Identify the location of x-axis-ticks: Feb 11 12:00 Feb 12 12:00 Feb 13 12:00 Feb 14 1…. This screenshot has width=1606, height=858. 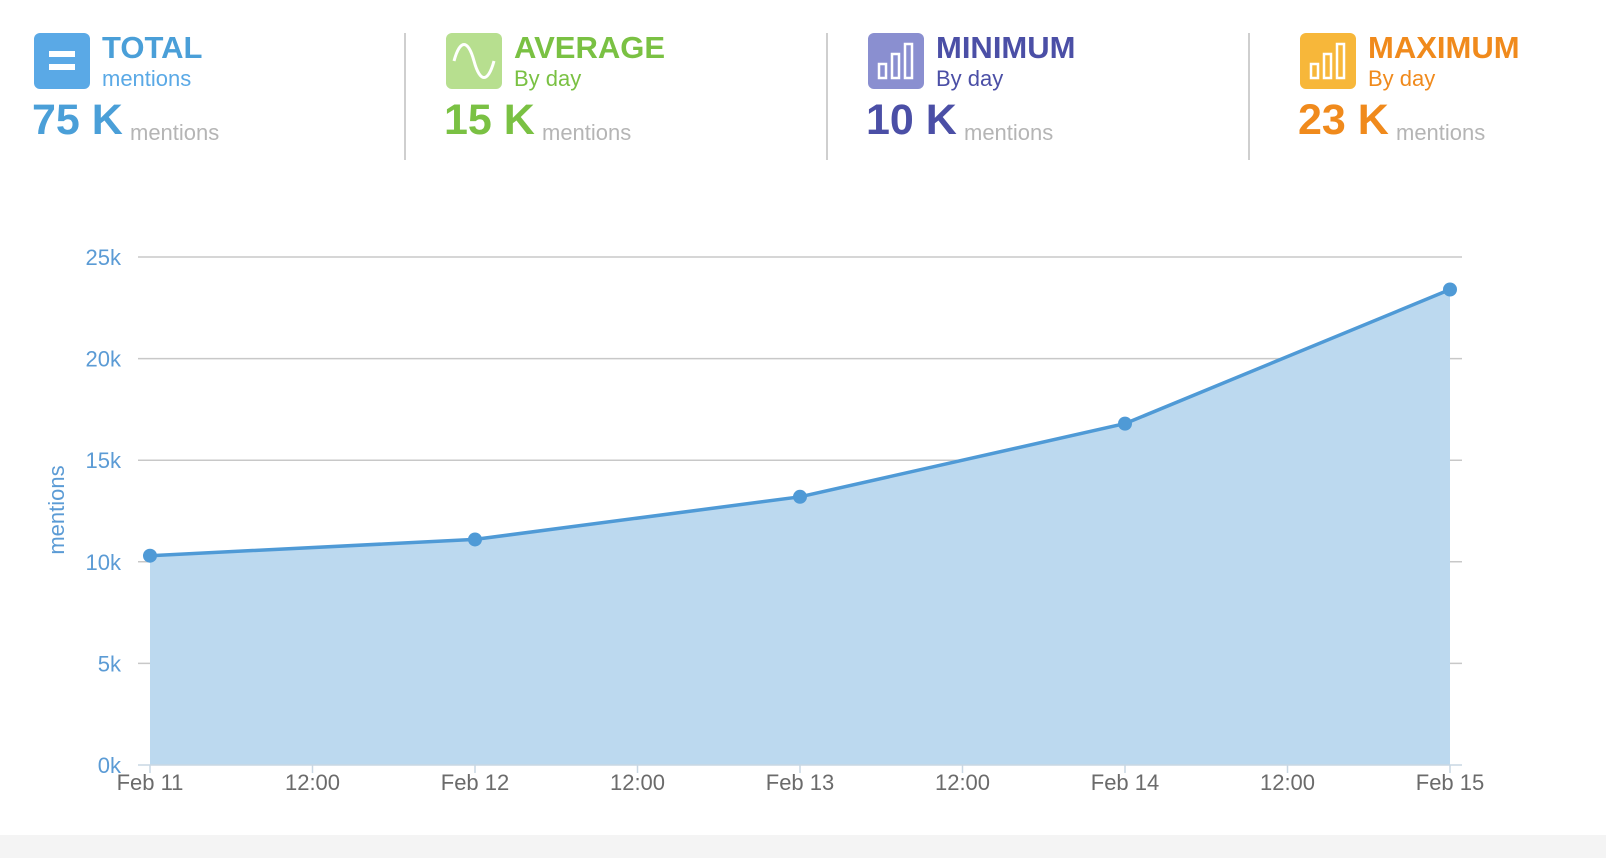
(801, 780).